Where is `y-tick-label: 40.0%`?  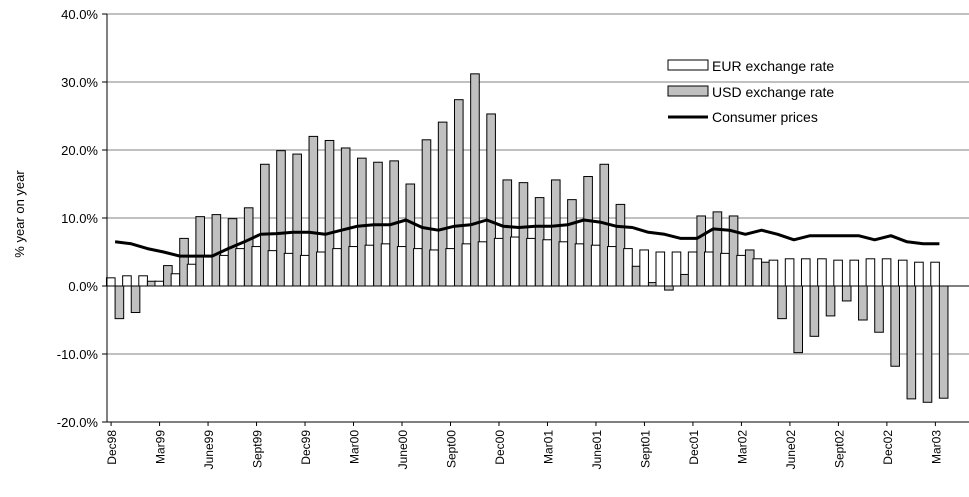
y-tick-label: 40.0% is located at coordinates (79, 14).